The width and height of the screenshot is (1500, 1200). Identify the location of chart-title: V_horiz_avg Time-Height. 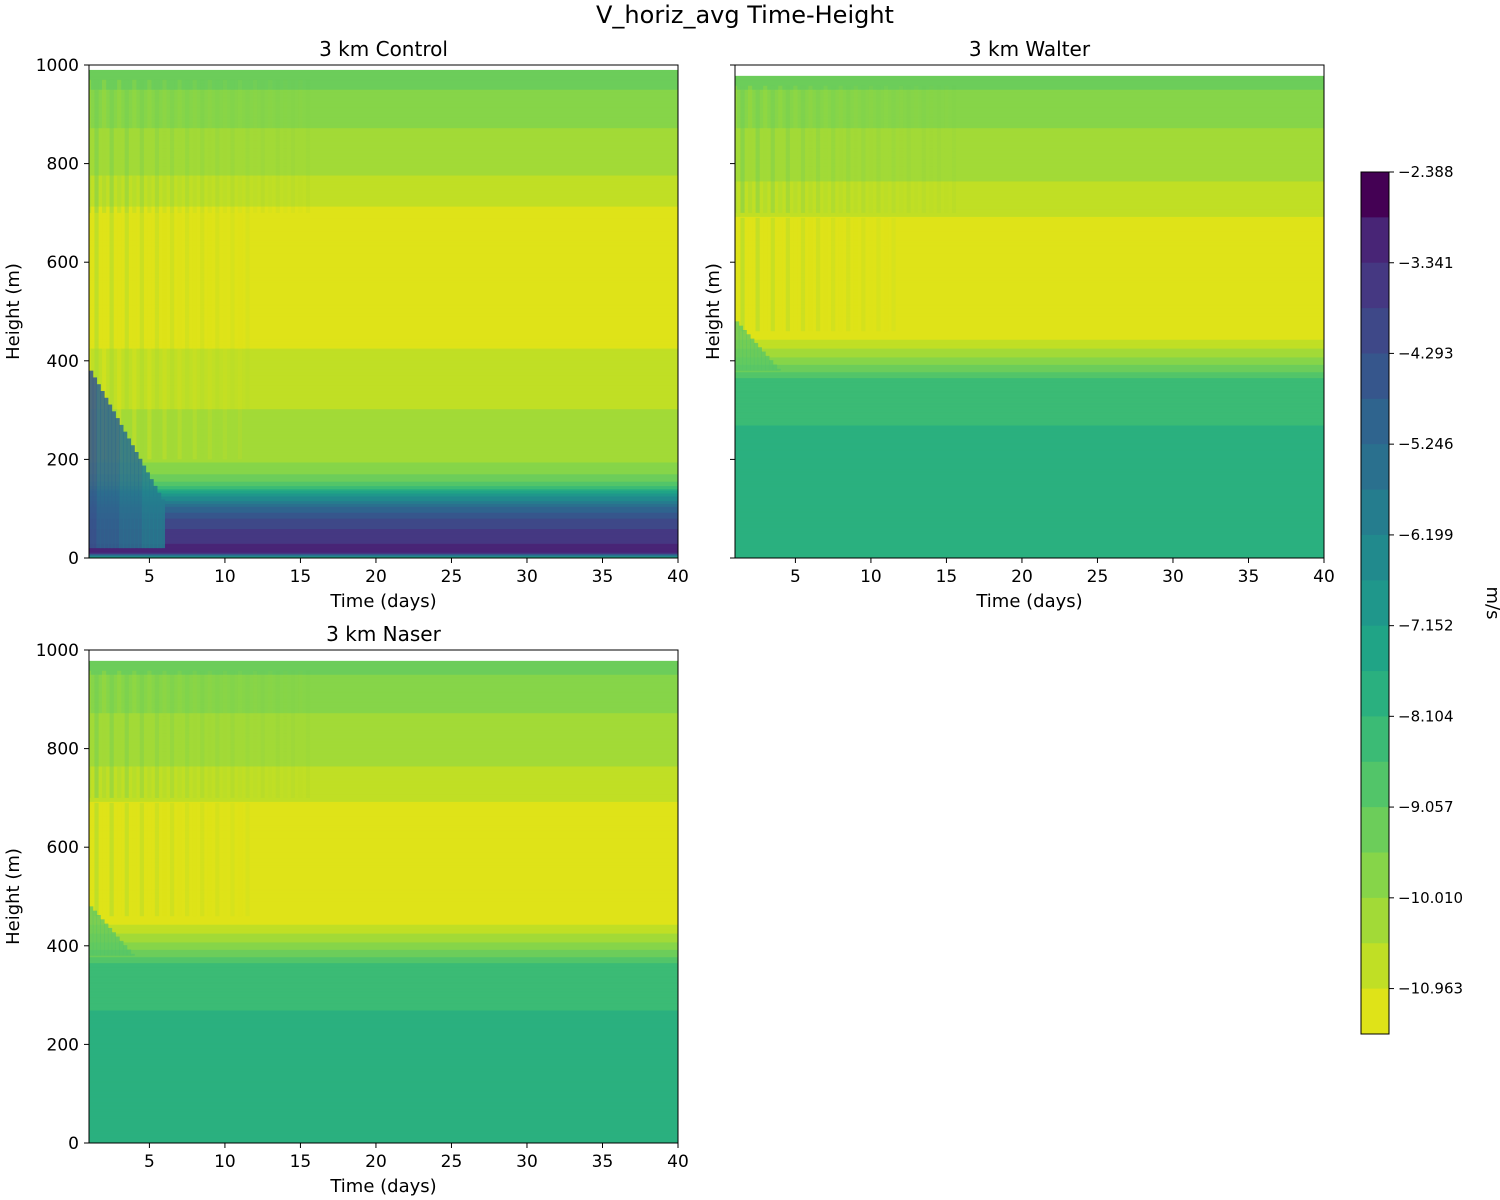
(745, 15).